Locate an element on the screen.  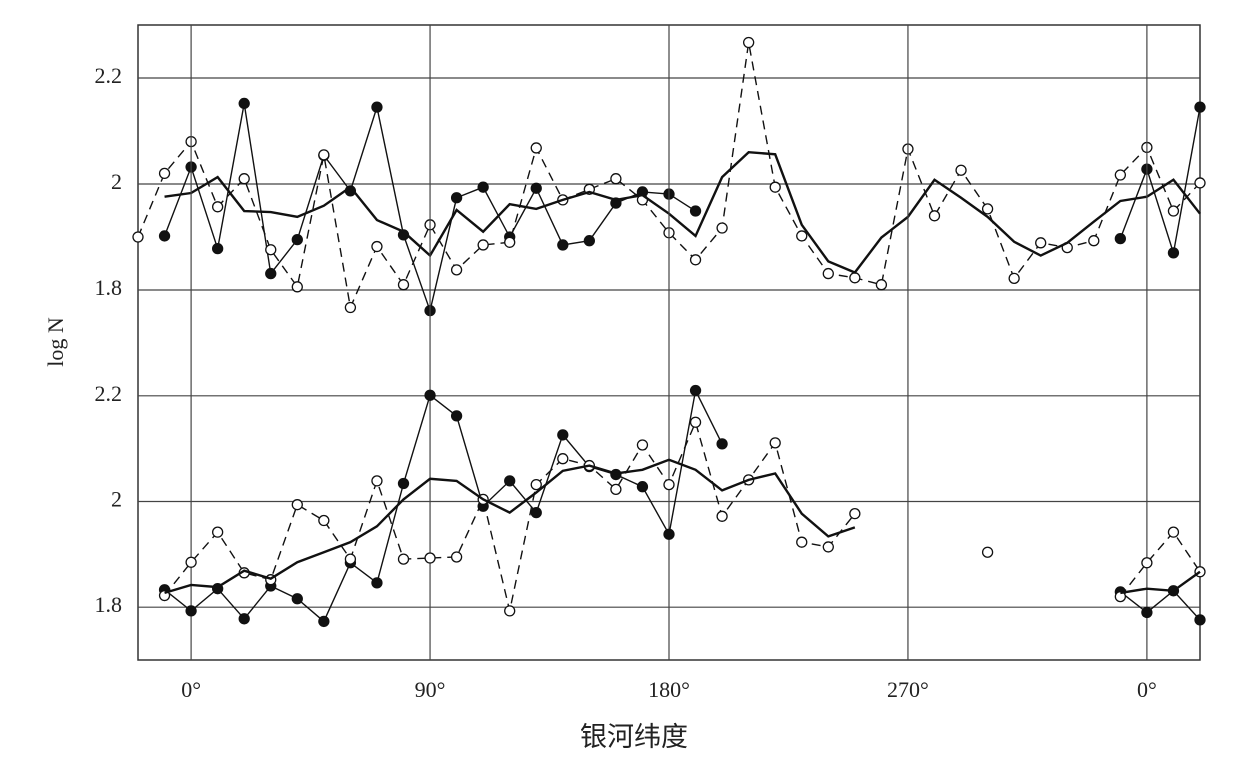
x-axis-label: 银河纬度 is located at coordinates (634, 737).